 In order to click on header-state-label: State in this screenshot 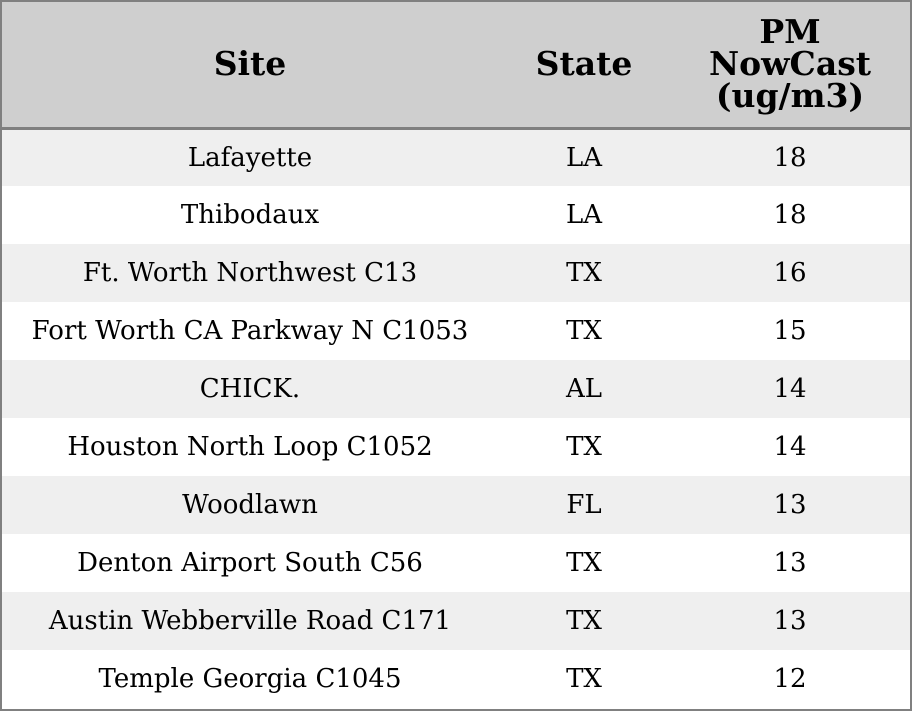, I will do `click(584, 64)`.